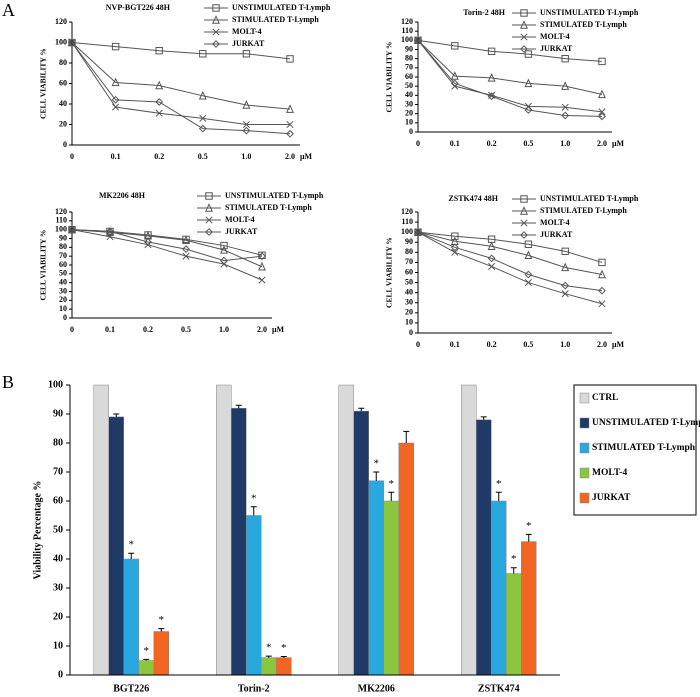  I want to click on x-tick-label: 0.5, so click(528, 143).